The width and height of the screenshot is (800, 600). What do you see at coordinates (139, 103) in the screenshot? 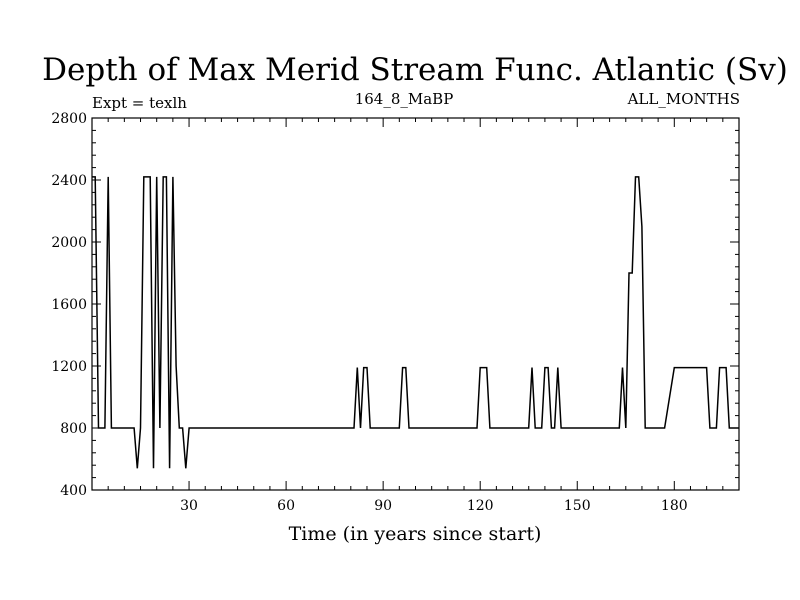
I see `subtitle-left: Expt = texlh` at bounding box center [139, 103].